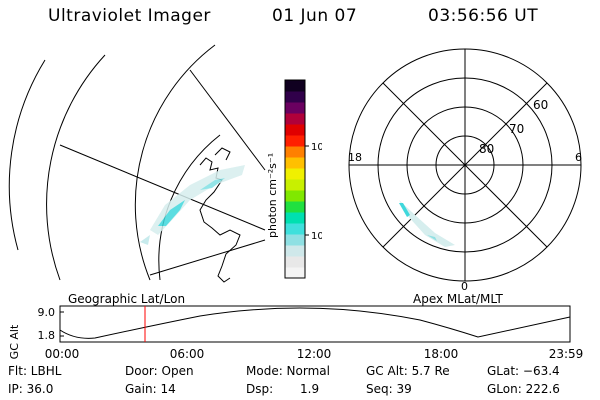 Image resolution: width=600 pixels, height=400 pixels. I want to click on altitude-frame, so click(315, 324).